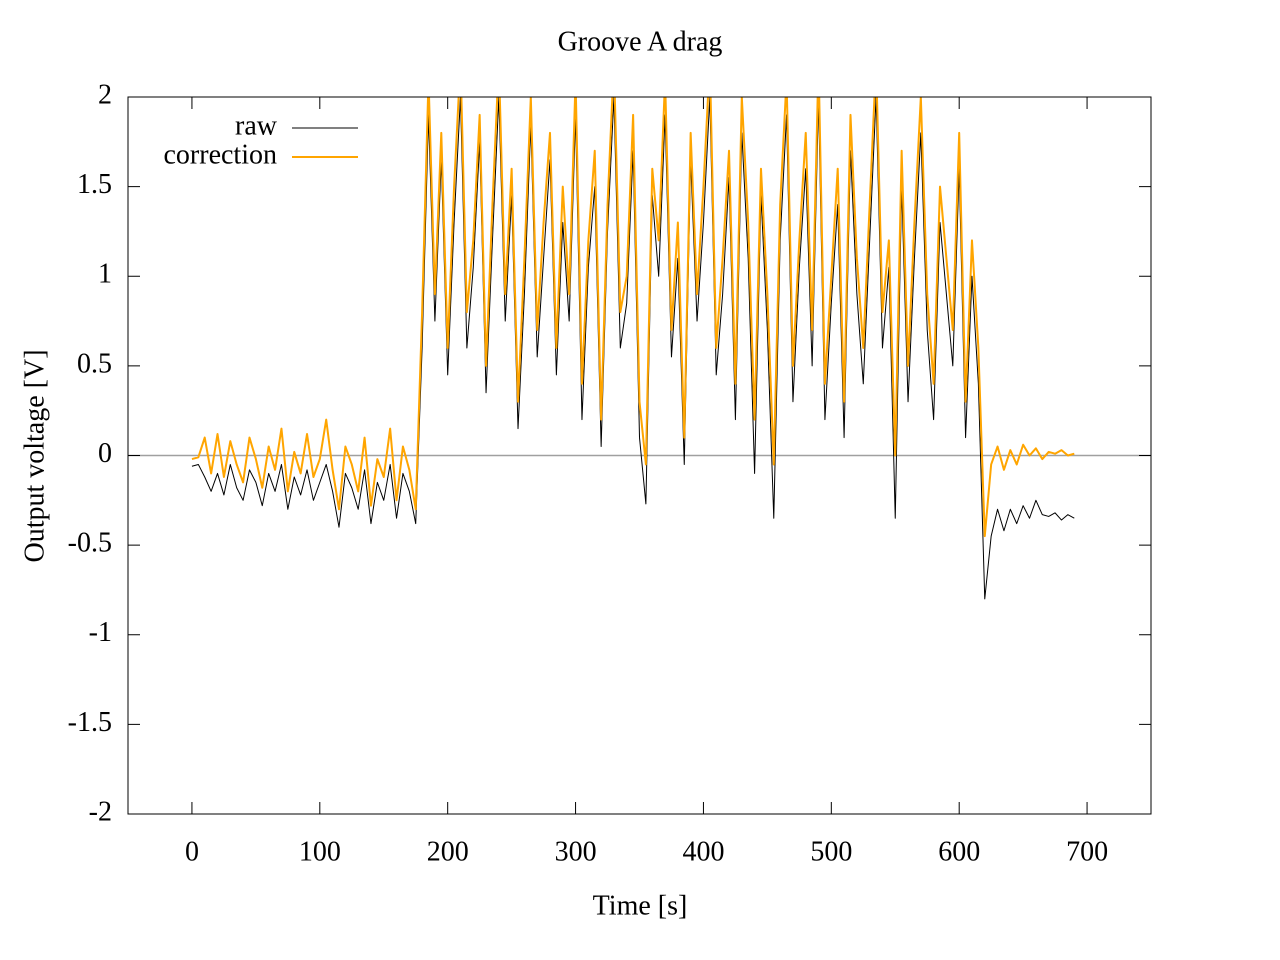 This screenshot has width=1280, height=960. I want to click on chart-title: Groove A drag, so click(640, 41).